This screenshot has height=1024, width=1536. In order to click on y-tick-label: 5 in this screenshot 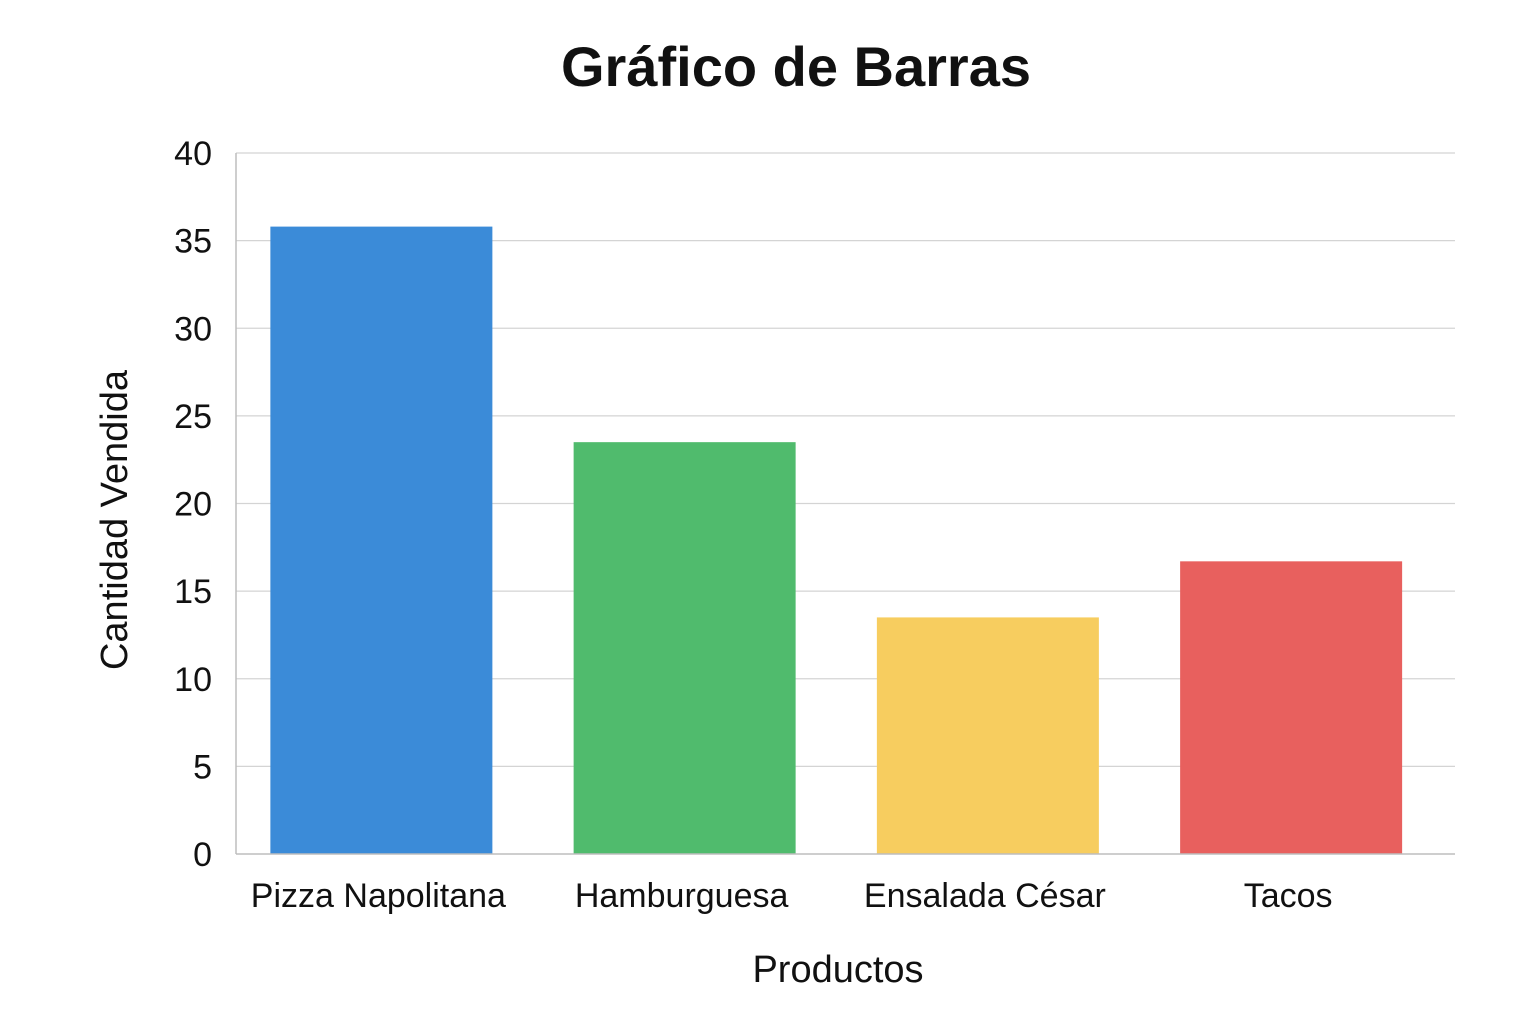, I will do `click(202, 767)`.